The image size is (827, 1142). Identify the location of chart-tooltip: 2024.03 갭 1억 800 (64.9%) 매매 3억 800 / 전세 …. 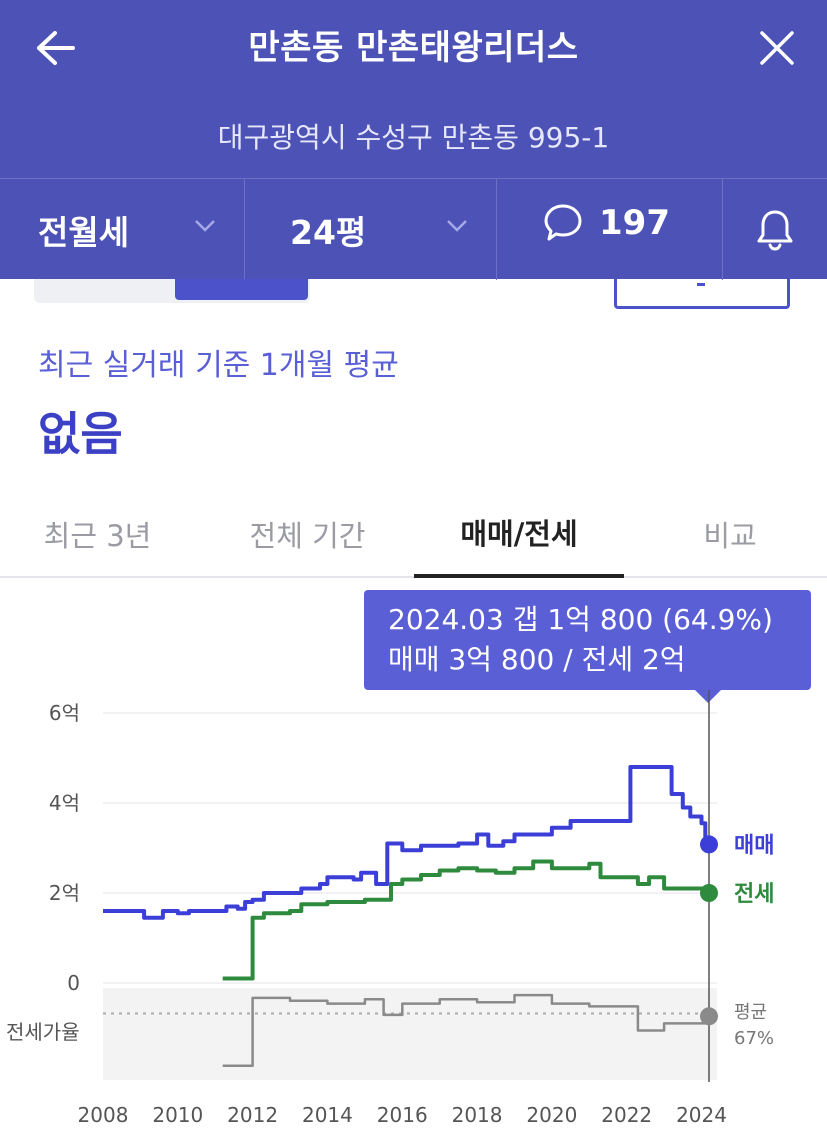
(587, 640).